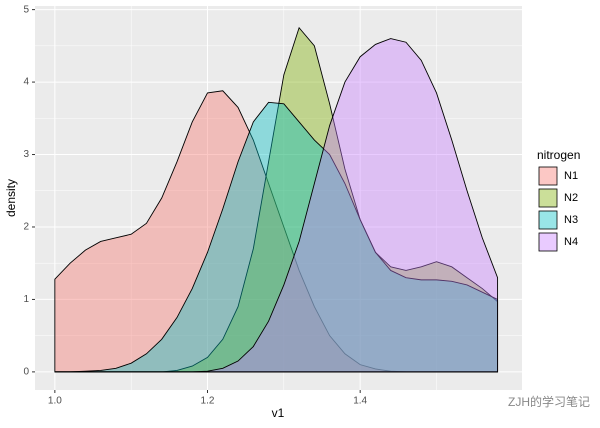 The height and width of the screenshot is (428, 600). Describe the element at coordinates (571, 198) in the screenshot. I see `legend-label: N2` at that location.